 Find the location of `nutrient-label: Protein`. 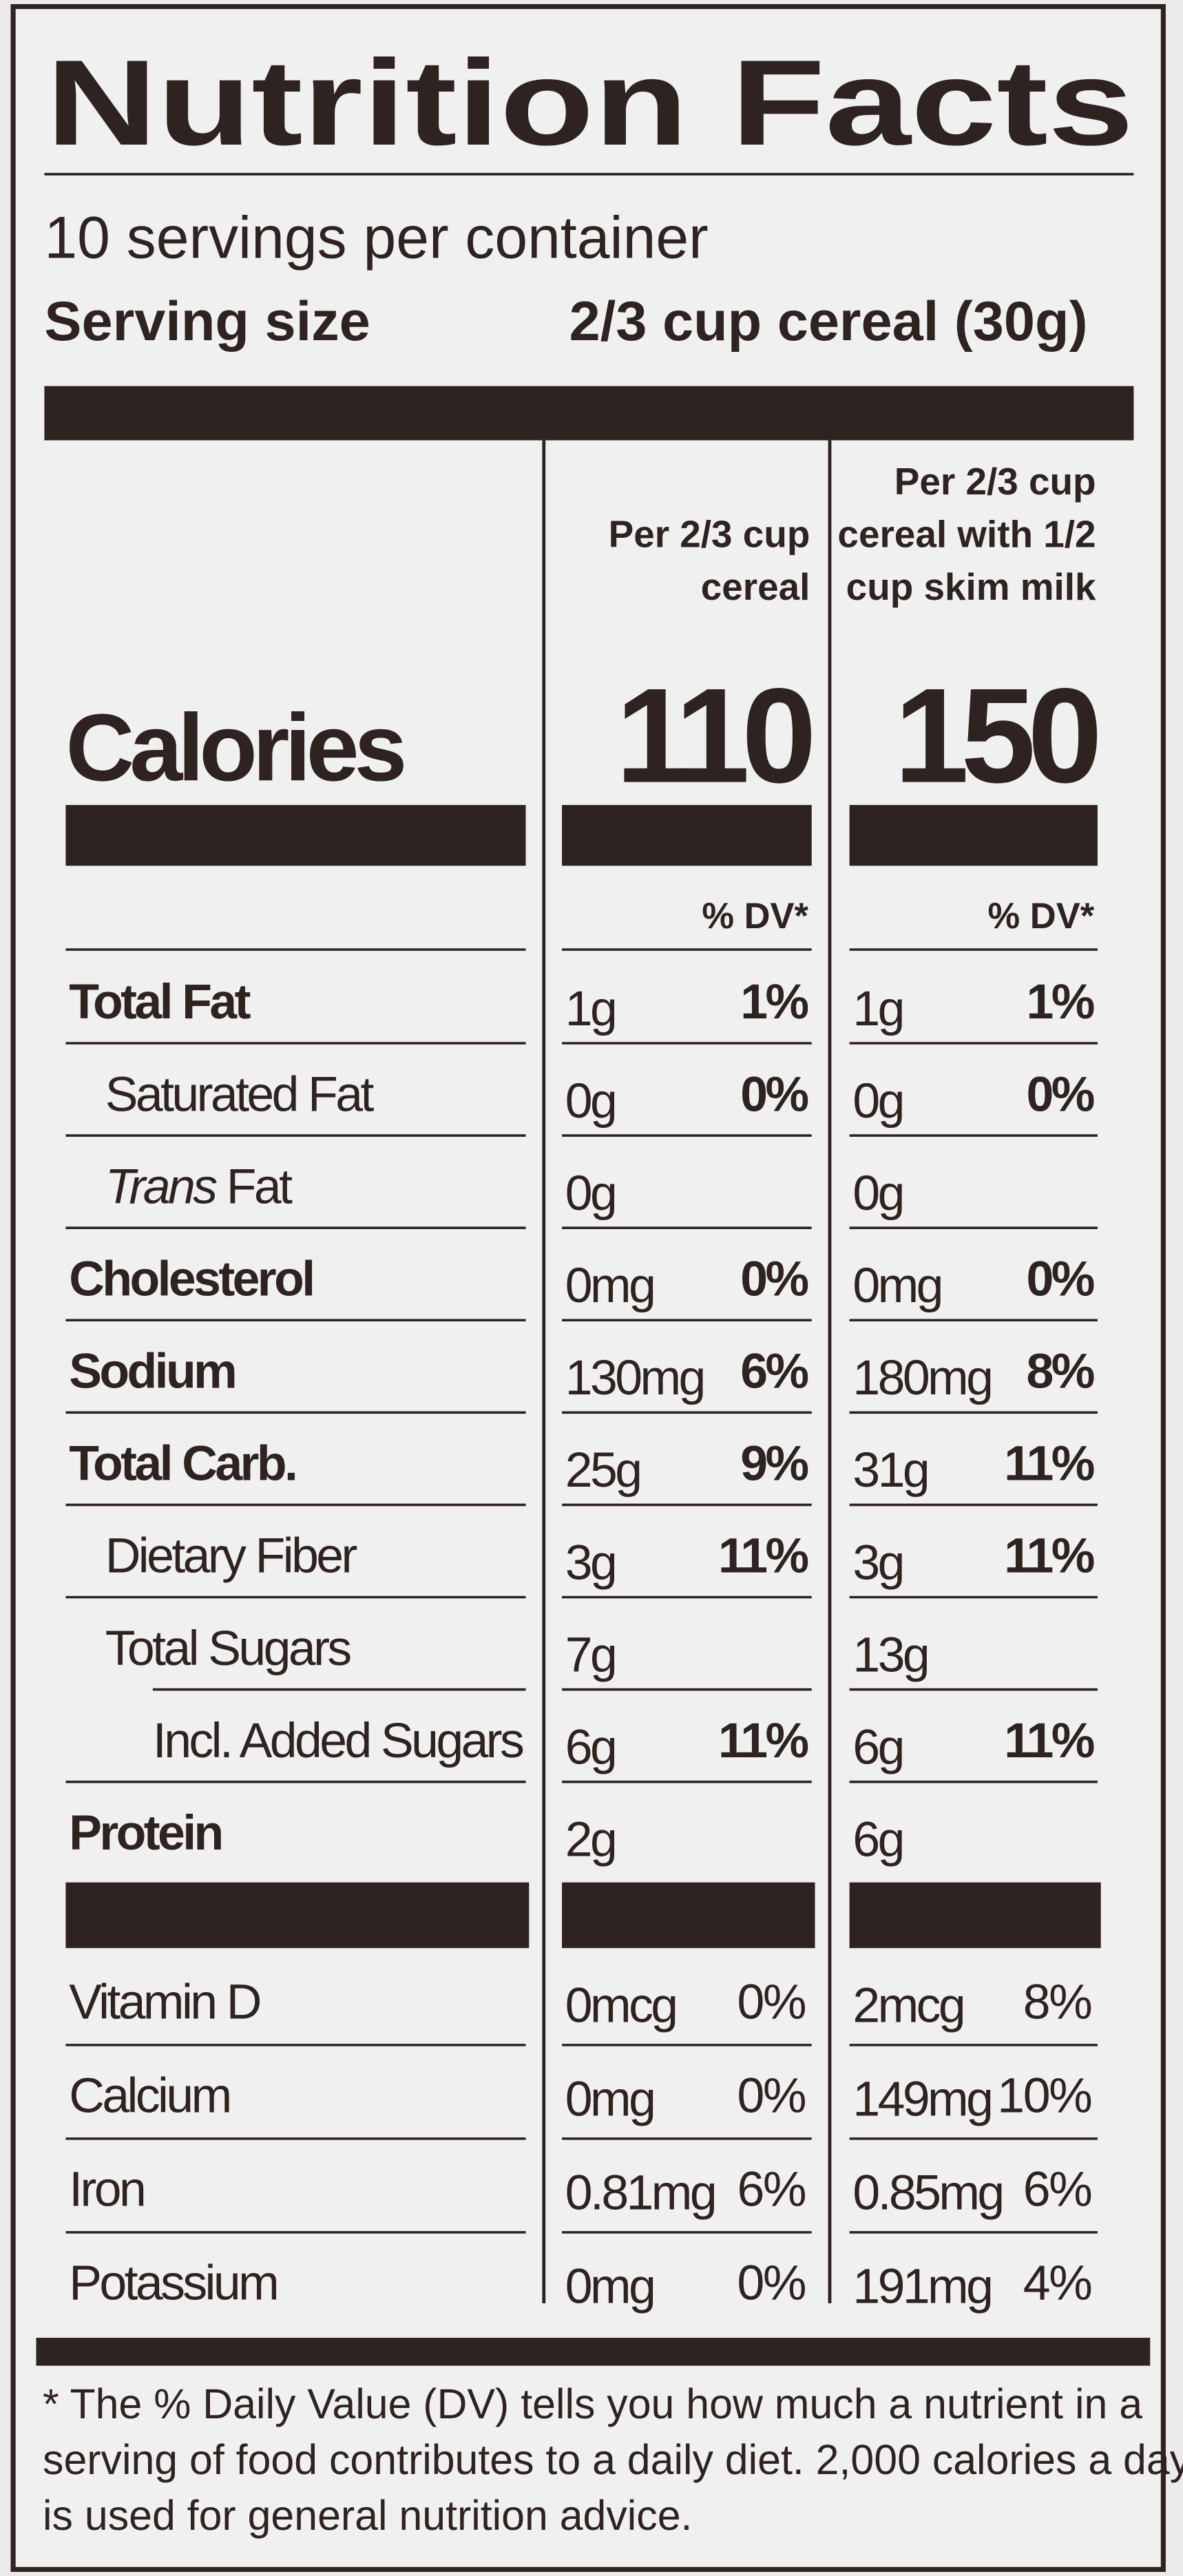

nutrient-label: Protein is located at coordinates (145, 1833).